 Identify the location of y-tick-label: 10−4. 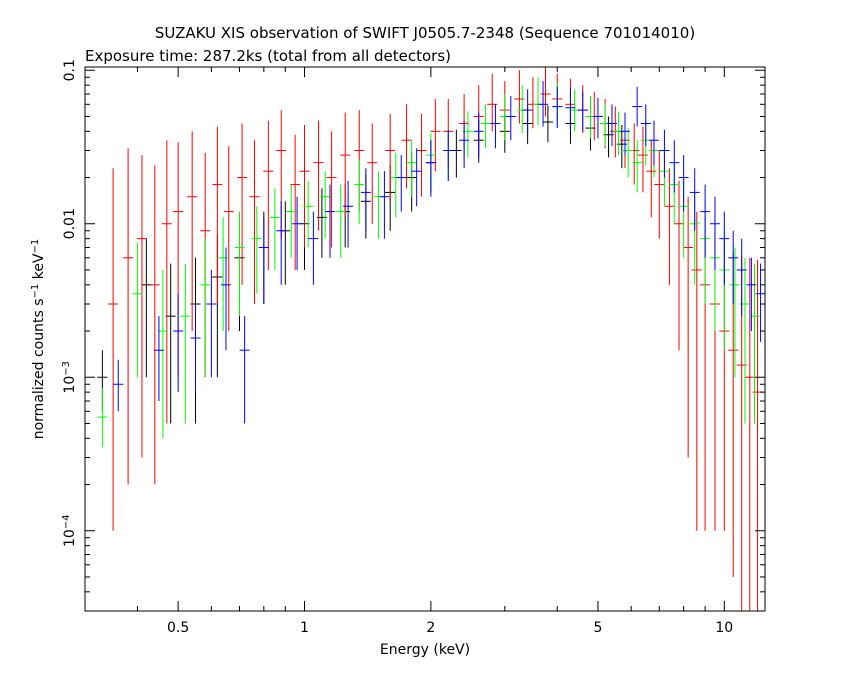
(70, 530).